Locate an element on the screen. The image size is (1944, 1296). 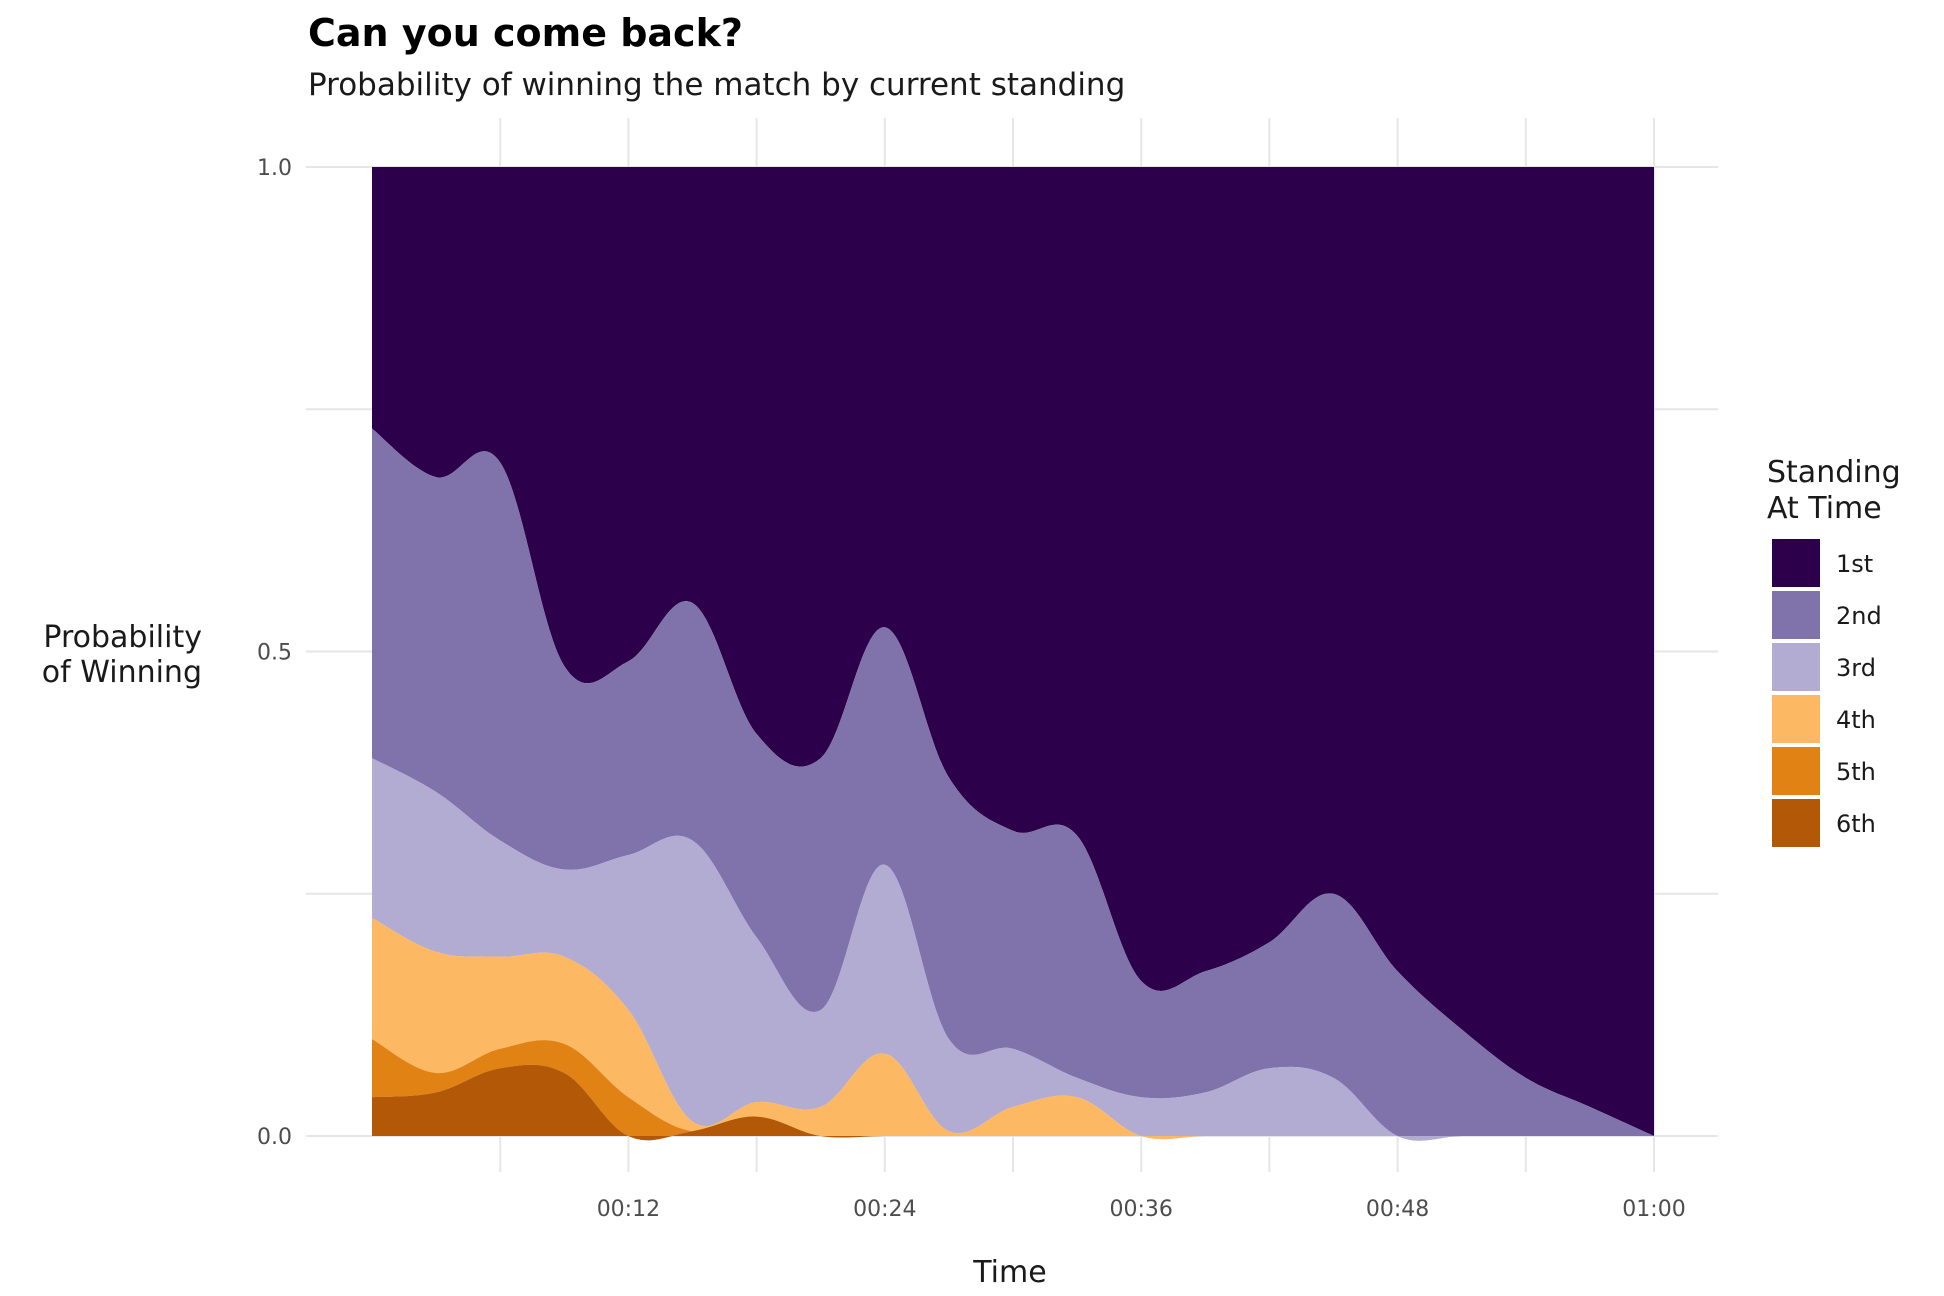
x-tick-label: 00:36 is located at coordinates (1140, 1209).